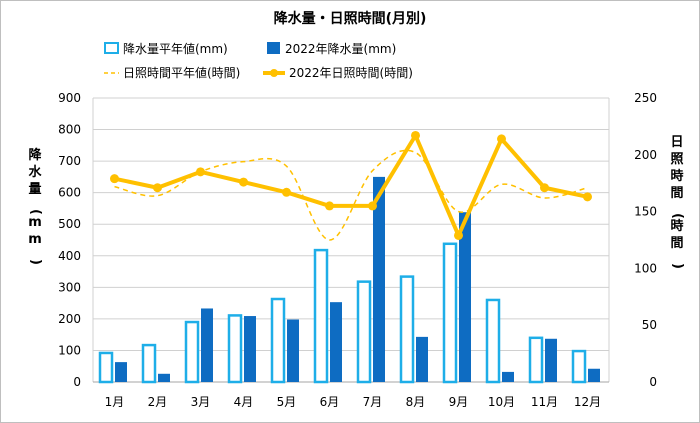  What do you see at coordinates (645, 155) in the screenshot?
I see `y-right-tick-label: 200` at bounding box center [645, 155].